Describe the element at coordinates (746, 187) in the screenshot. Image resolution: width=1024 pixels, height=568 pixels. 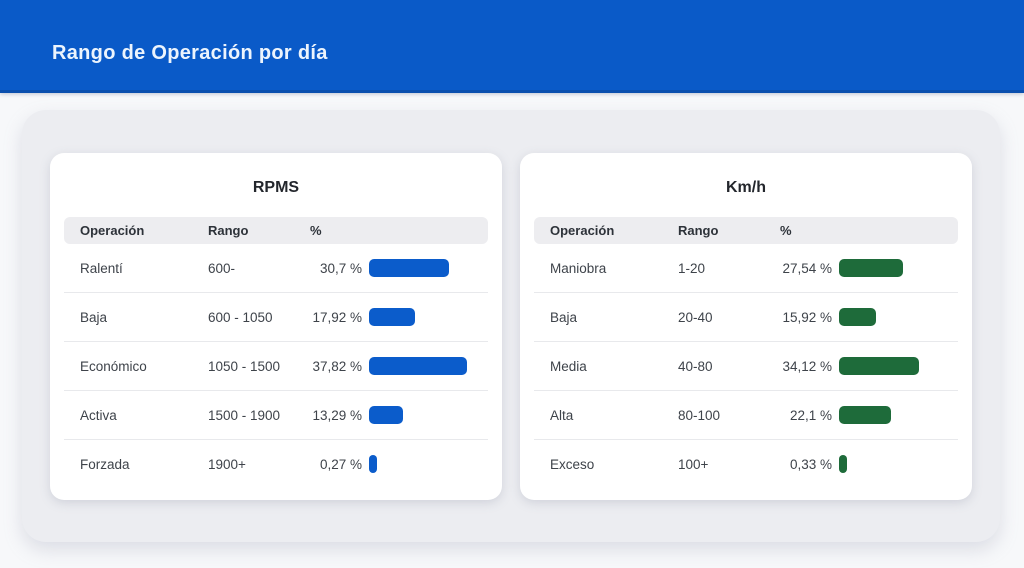
I see `kmh-card-title: Km/h` at that location.